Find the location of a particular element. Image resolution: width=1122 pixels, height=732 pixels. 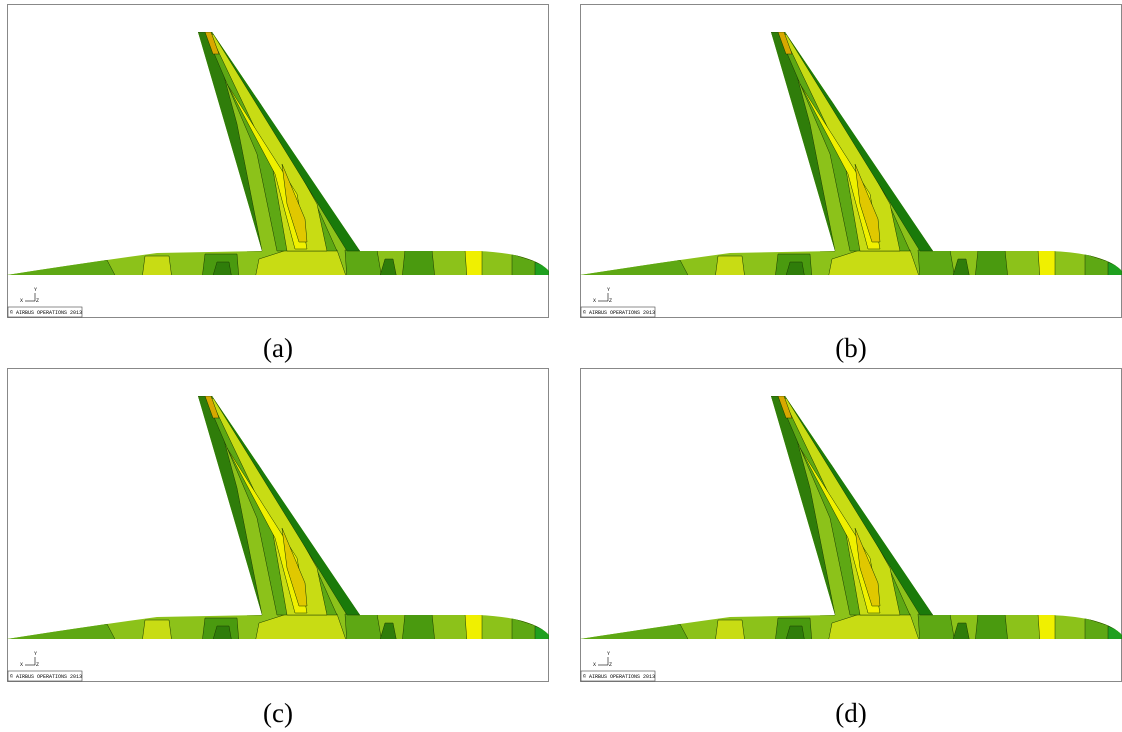

caption: (c) is located at coordinates (278, 713).